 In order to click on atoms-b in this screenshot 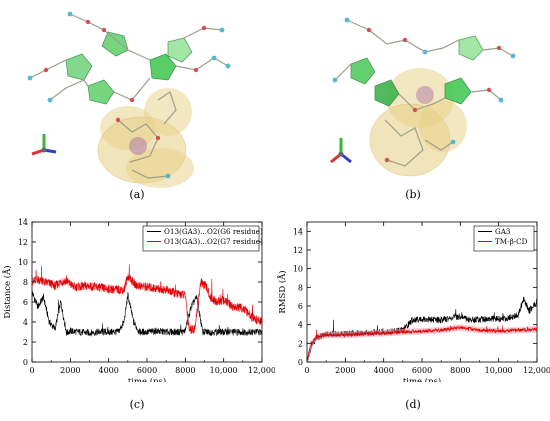, I will do `click(424, 90)`.